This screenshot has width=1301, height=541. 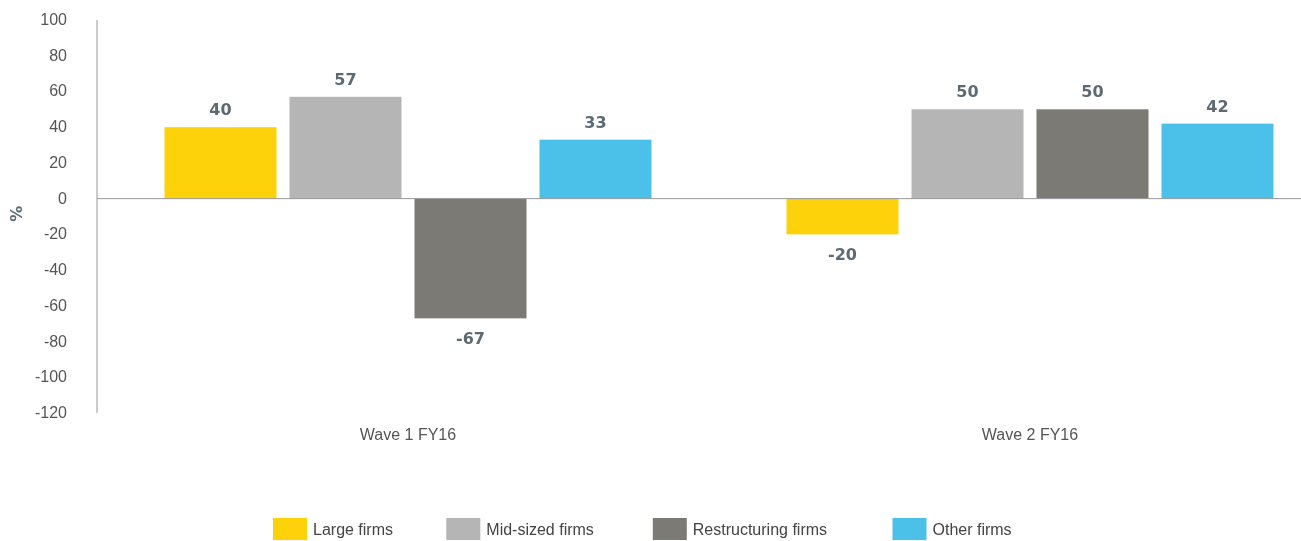 I want to click on legend-label: Restructuring firms, so click(x=760, y=529).